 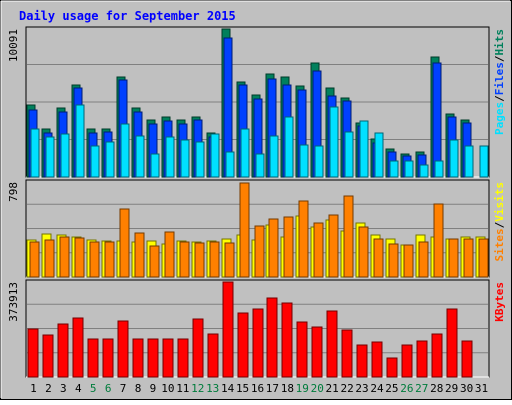 I want to click on day-label-27: 27, so click(x=421, y=388).